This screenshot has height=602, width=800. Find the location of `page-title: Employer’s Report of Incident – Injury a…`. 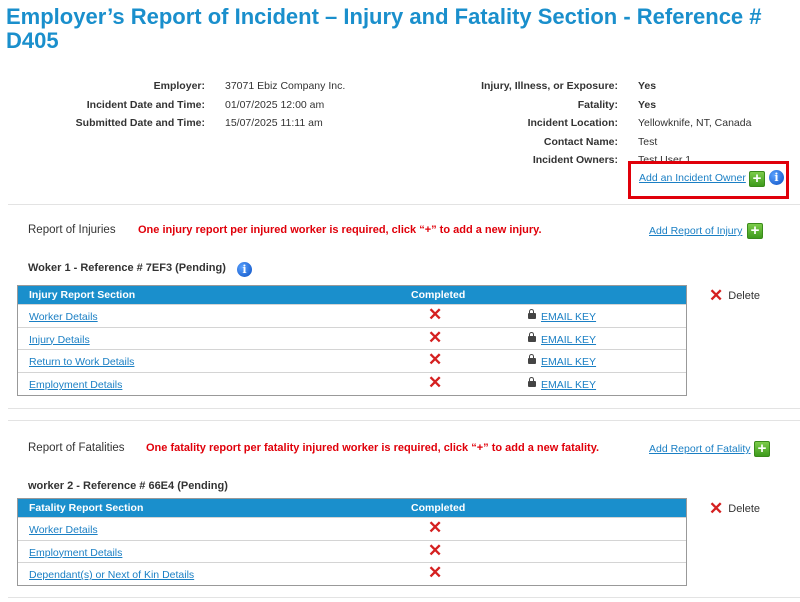

page-title: Employer’s Report of Incident – Injury a… is located at coordinates (384, 28).